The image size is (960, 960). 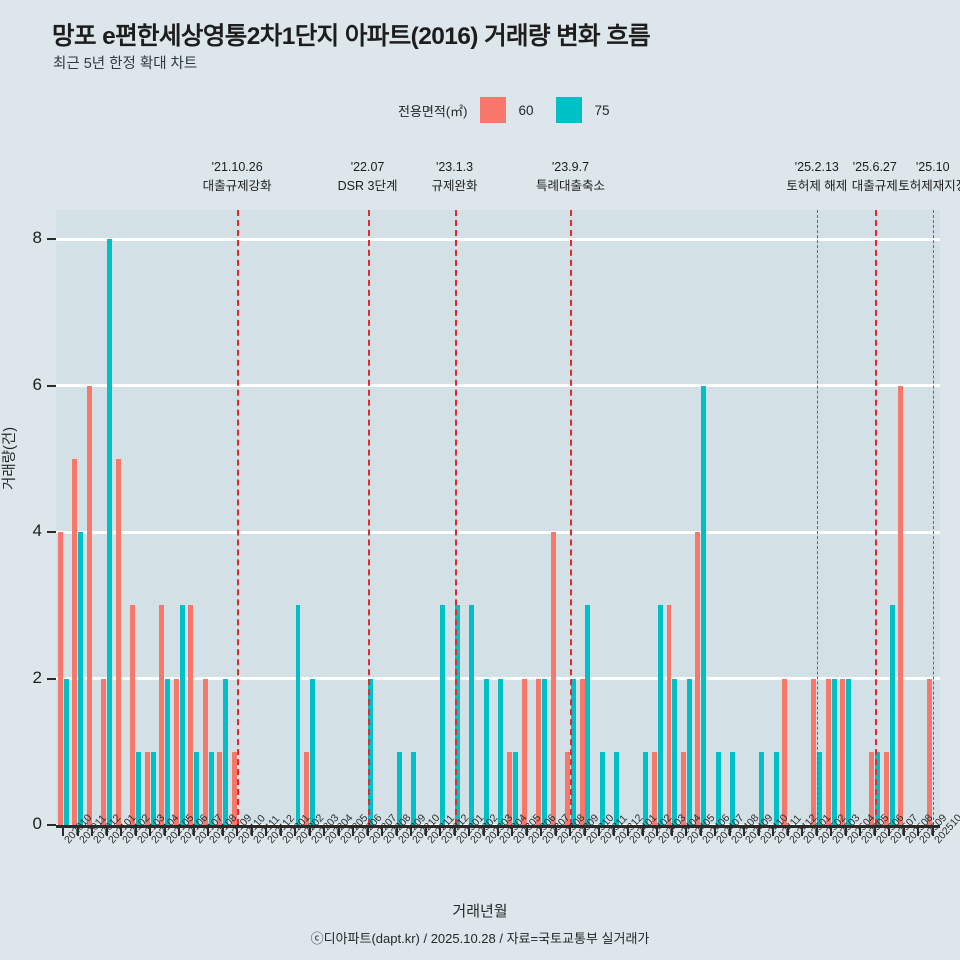 What do you see at coordinates (570, 177) in the screenshot?
I see `event-label-202309: '23.9.7 특례대출축소` at bounding box center [570, 177].